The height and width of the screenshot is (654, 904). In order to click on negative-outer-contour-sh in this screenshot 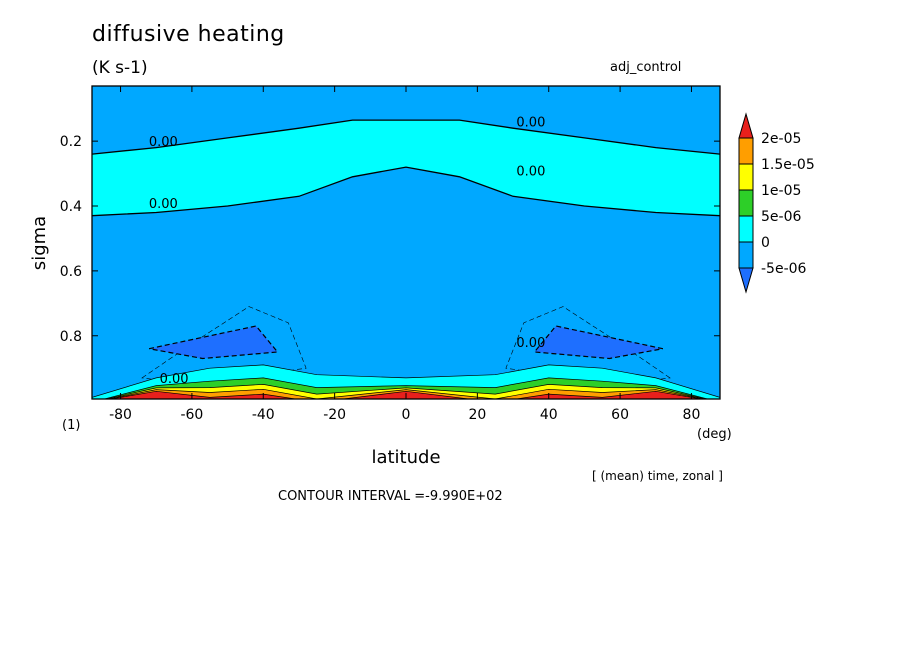, I will do `click(224, 345)`.